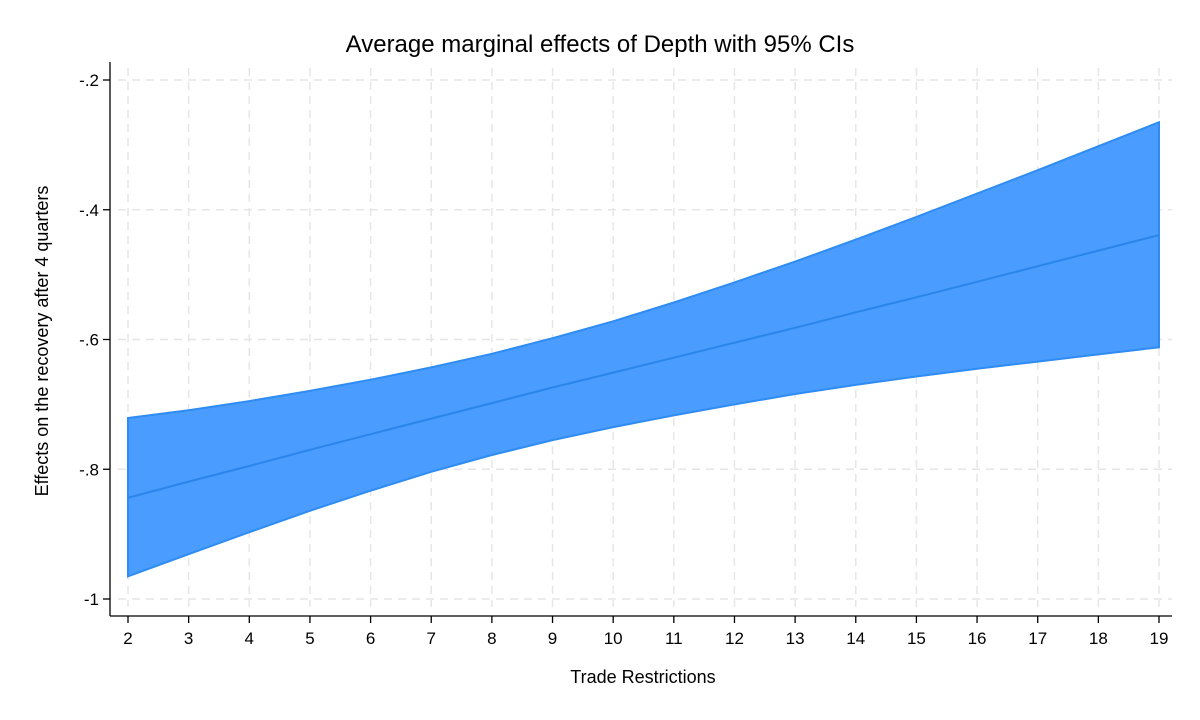 The height and width of the screenshot is (720, 1200). I want to click on x-tick-label: 19, so click(1159, 638).